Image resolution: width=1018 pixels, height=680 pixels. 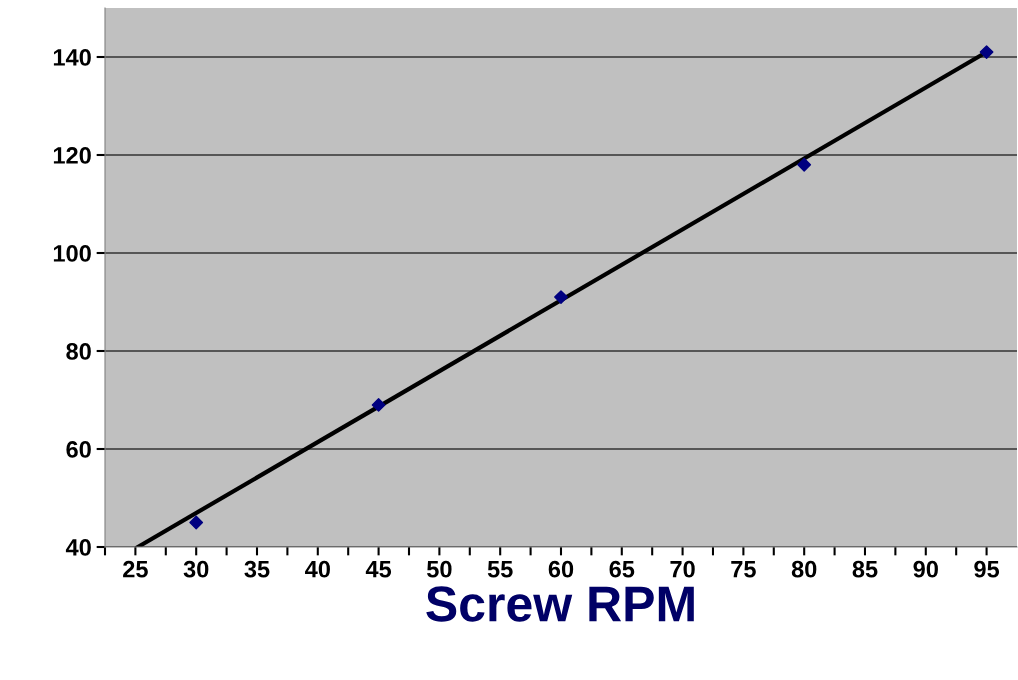 I want to click on x-tick-label: 55, so click(x=500, y=569).